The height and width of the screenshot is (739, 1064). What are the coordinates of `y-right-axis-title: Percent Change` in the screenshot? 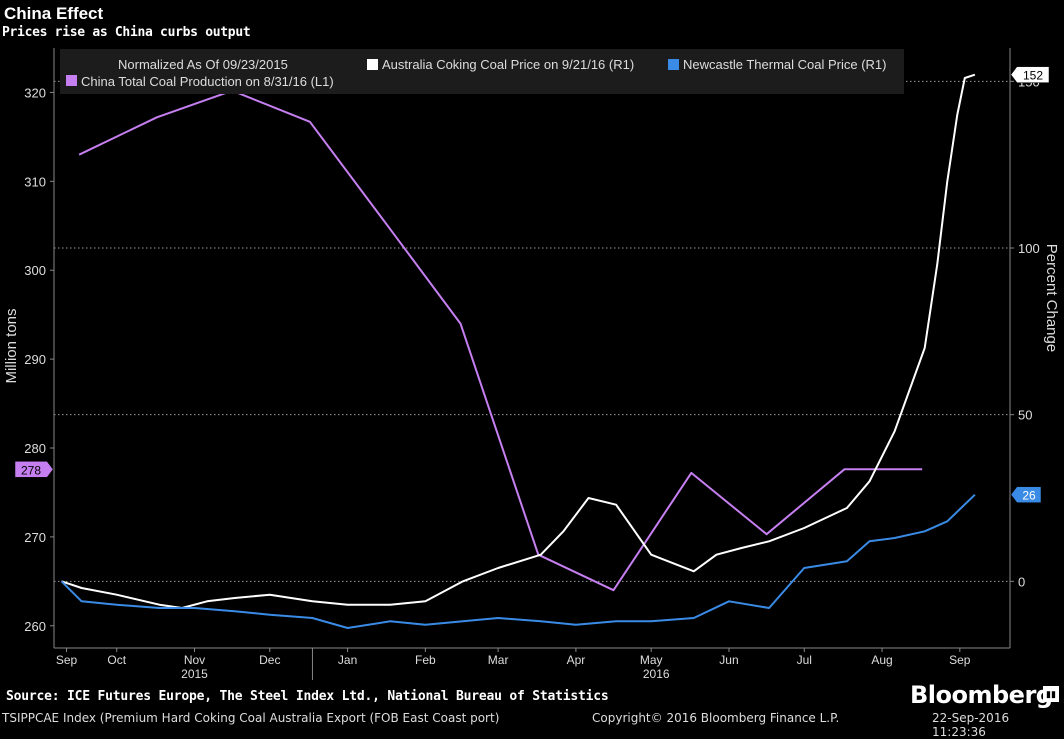 It's located at (1051, 298).